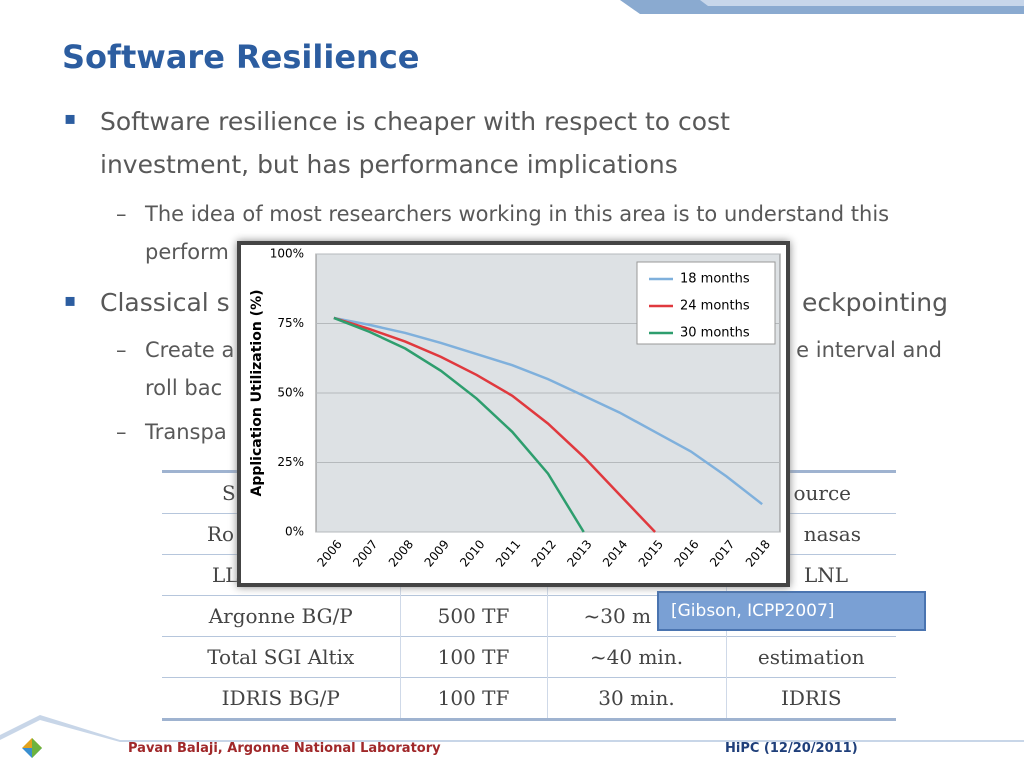 This screenshot has width=1024, height=768. What do you see at coordinates (874, 302) in the screenshot?
I see `bullet-text: eckpointing` at bounding box center [874, 302].